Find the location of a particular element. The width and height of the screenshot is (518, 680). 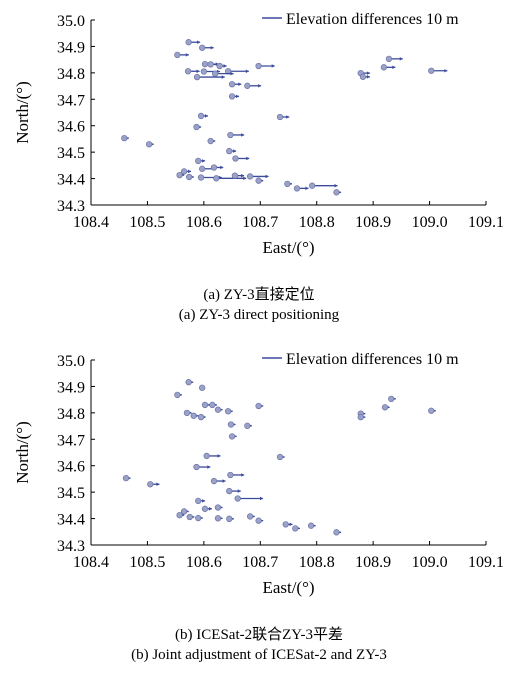

x-tick-label: 108.5 is located at coordinates (147, 222).